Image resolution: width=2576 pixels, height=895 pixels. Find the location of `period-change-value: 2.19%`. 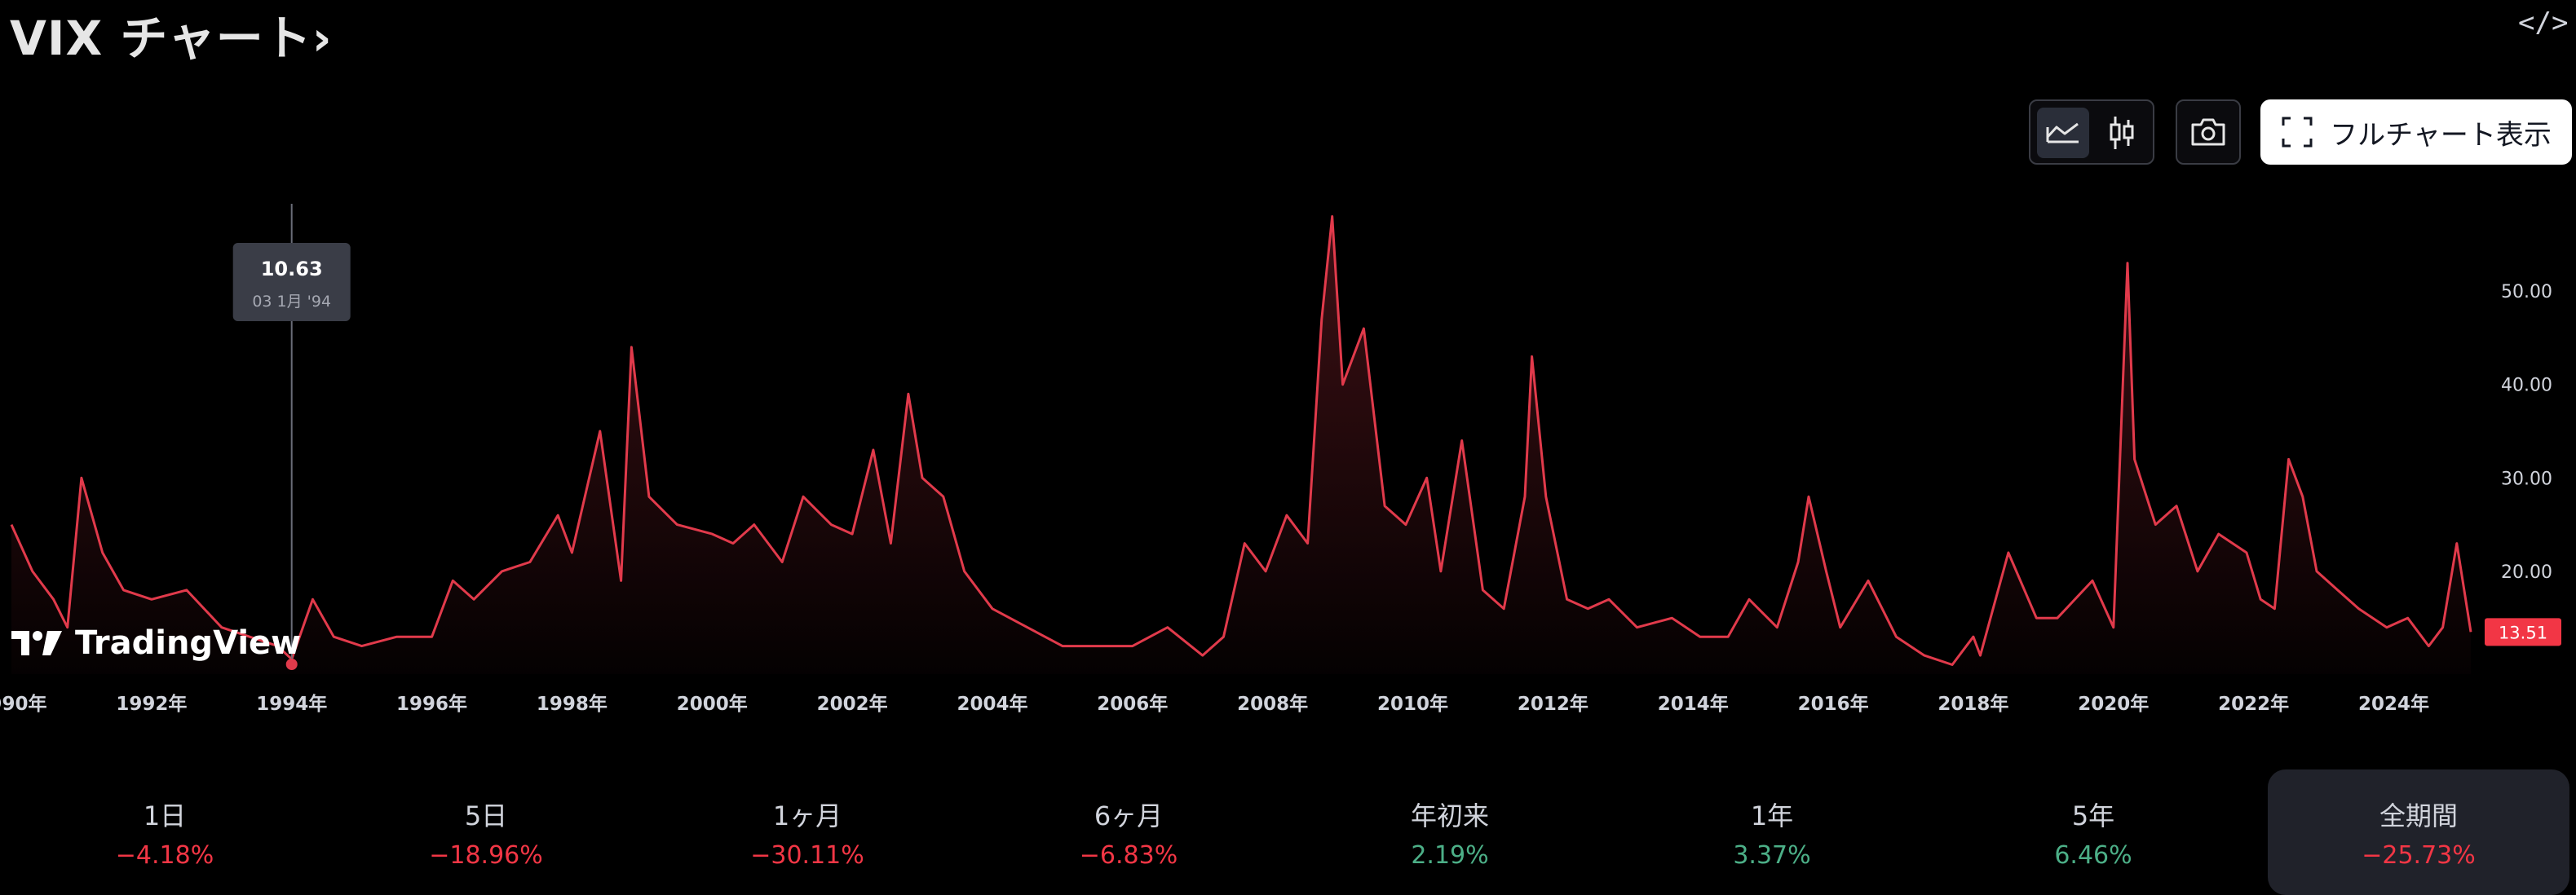

period-change-value: 2.19% is located at coordinates (1450, 855).